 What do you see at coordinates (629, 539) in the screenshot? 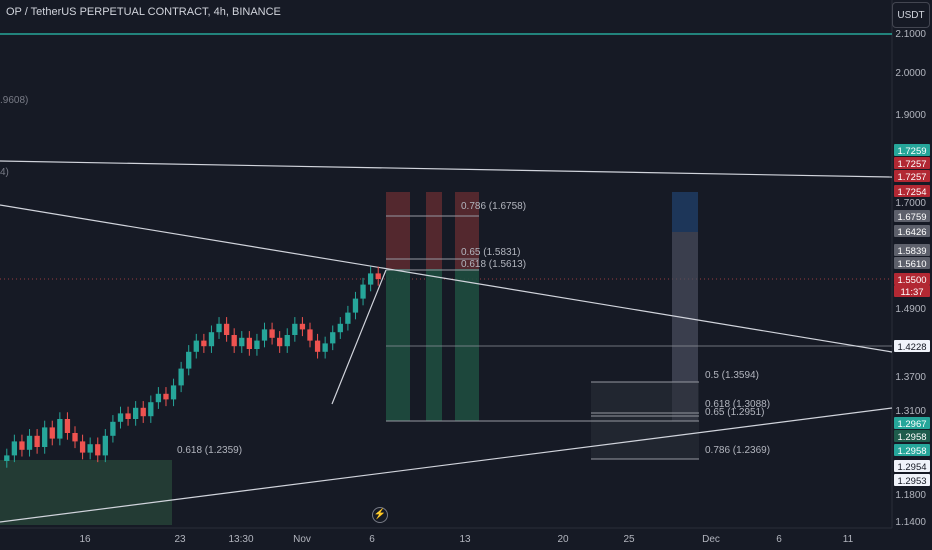
I see `x-axis-tick: 25` at bounding box center [629, 539].